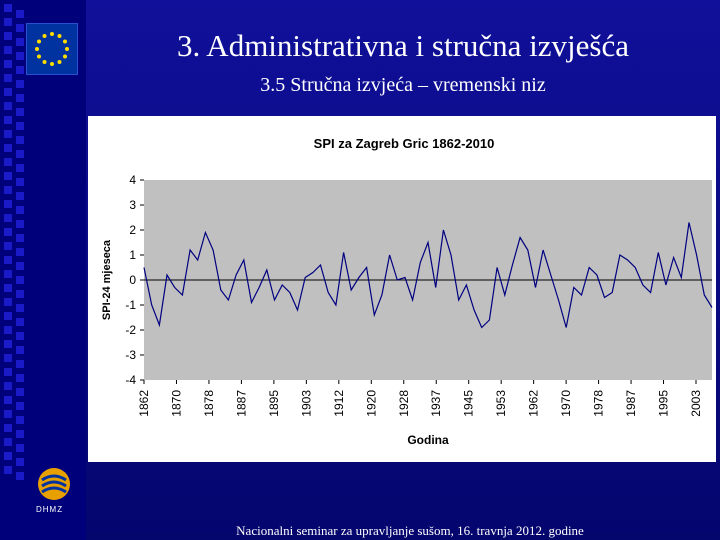 The width and height of the screenshot is (720, 540). I want to click on y-tick-label: 0, so click(132, 280).